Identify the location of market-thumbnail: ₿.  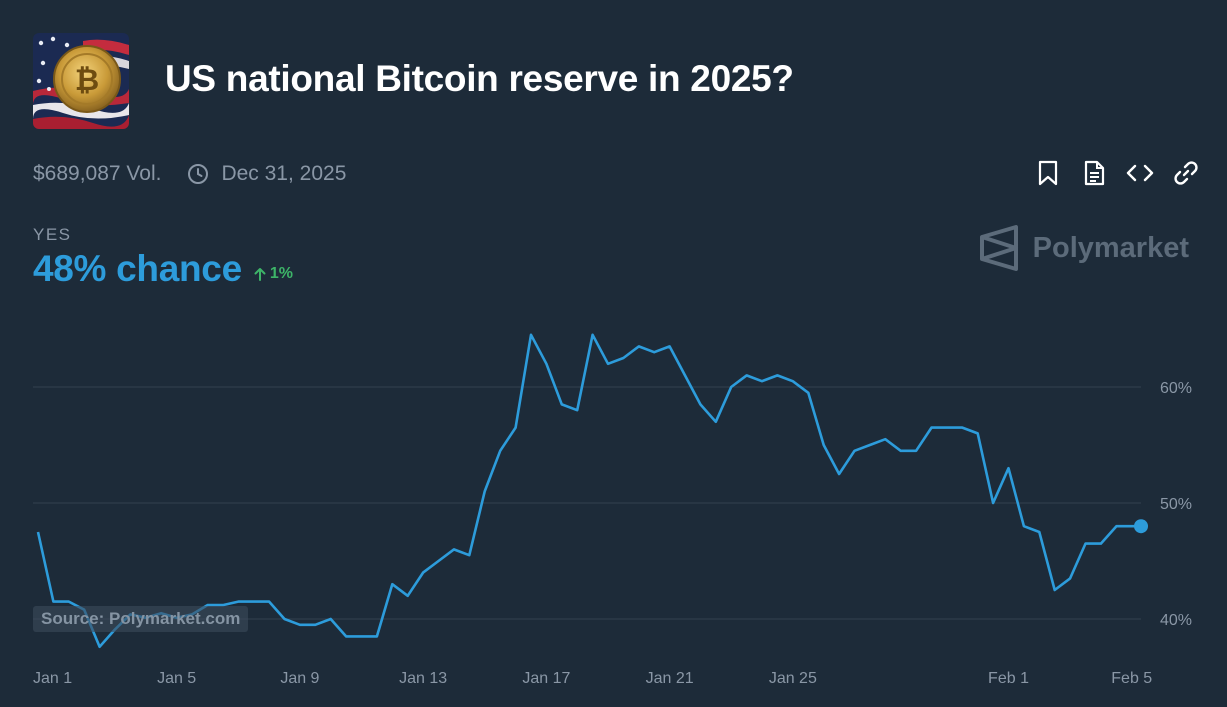
(81, 81).